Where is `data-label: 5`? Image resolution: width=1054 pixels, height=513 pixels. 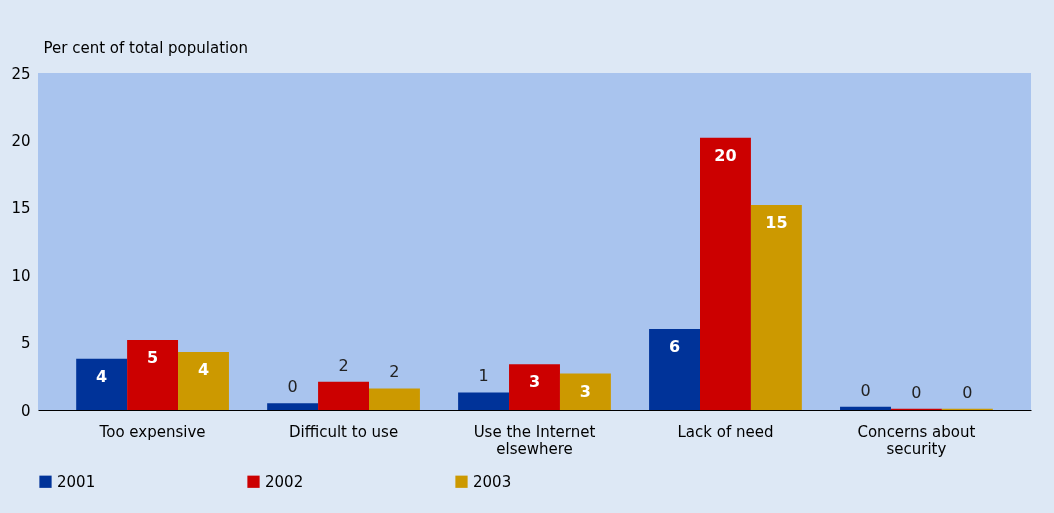 data-label: 5 is located at coordinates (153, 357).